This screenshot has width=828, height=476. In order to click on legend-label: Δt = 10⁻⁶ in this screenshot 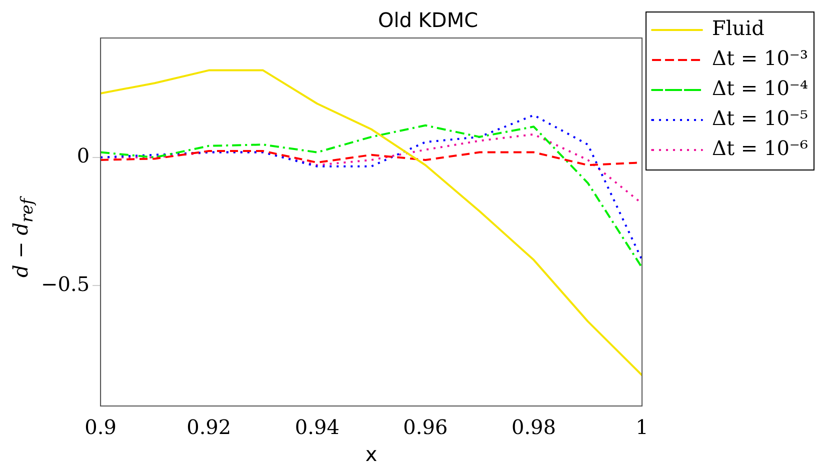, I will do `click(760, 148)`.